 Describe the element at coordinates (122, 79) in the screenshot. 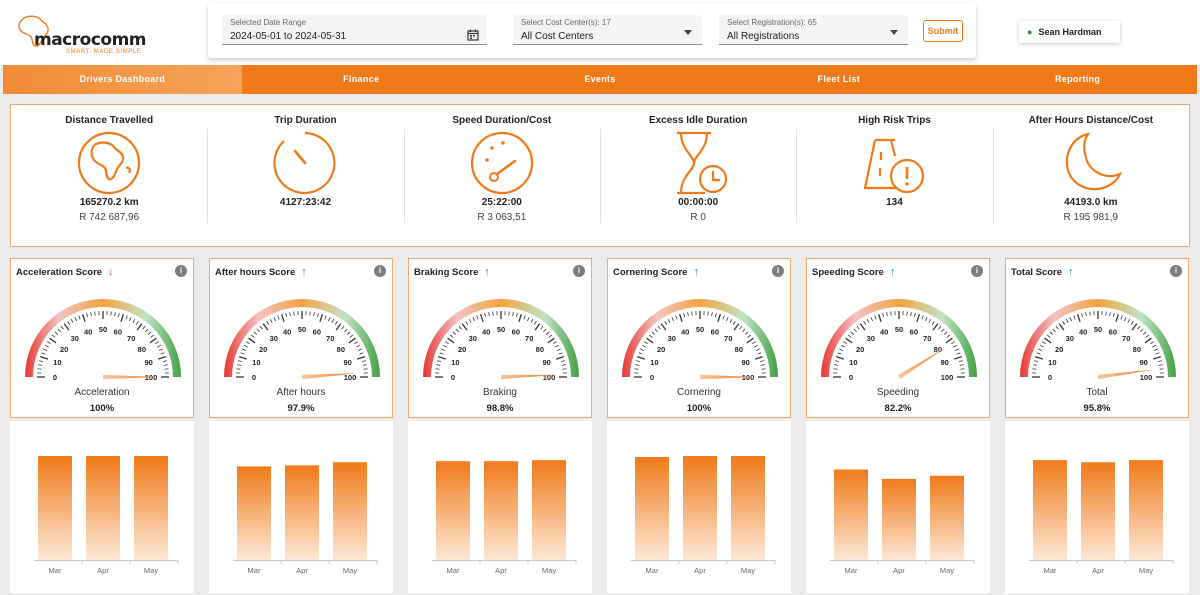

I see `tab-drivers-dashboard: Drivers Dashboard` at that location.